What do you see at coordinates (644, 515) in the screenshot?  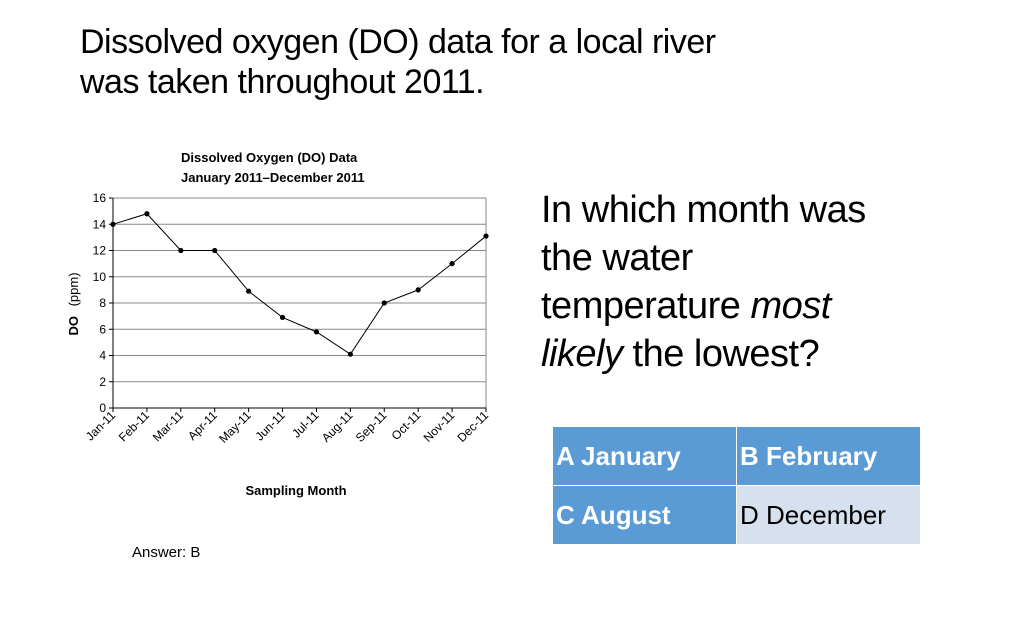 I see `option-c: C August` at bounding box center [644, 515].